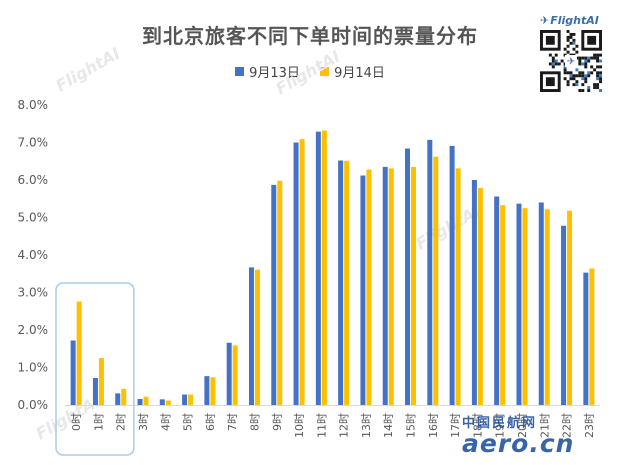 This screenshot has width=620, height=465. I want to click on x-tick-label: 9时, so click(277, 422).